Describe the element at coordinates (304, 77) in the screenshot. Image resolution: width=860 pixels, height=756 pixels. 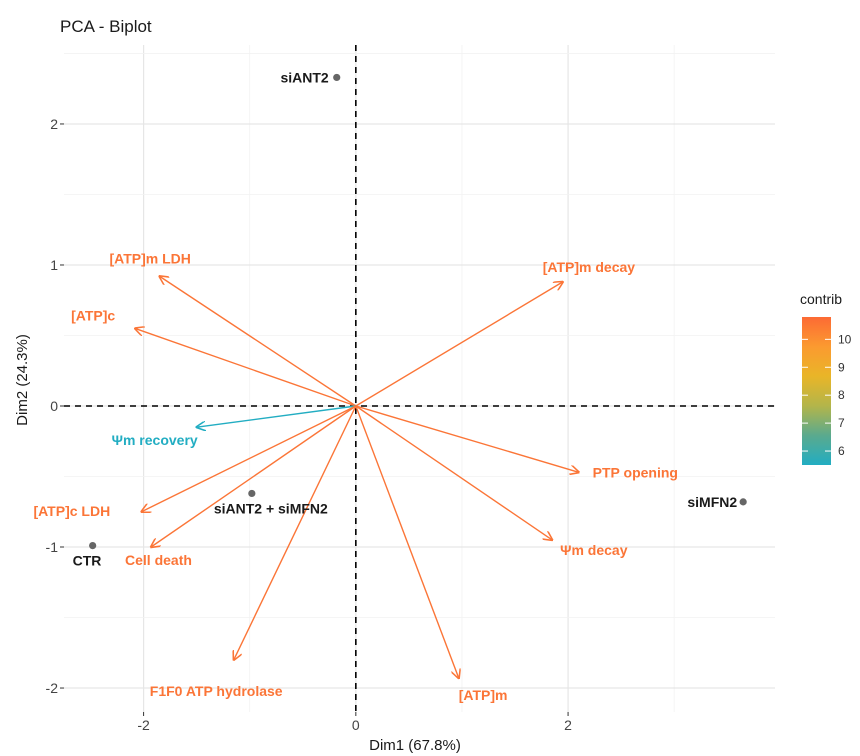
I see `individual-label: siANT2` at that location.